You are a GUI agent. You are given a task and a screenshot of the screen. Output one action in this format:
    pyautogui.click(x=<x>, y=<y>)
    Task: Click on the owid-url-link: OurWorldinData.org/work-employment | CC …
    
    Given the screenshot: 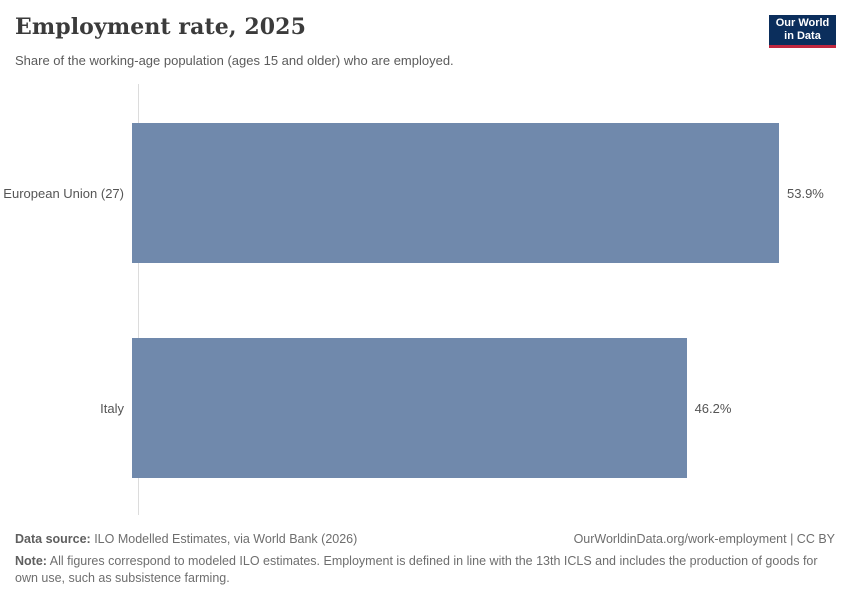 What is the action you would take?
    pyautogui.click(x=704, y=539)
    